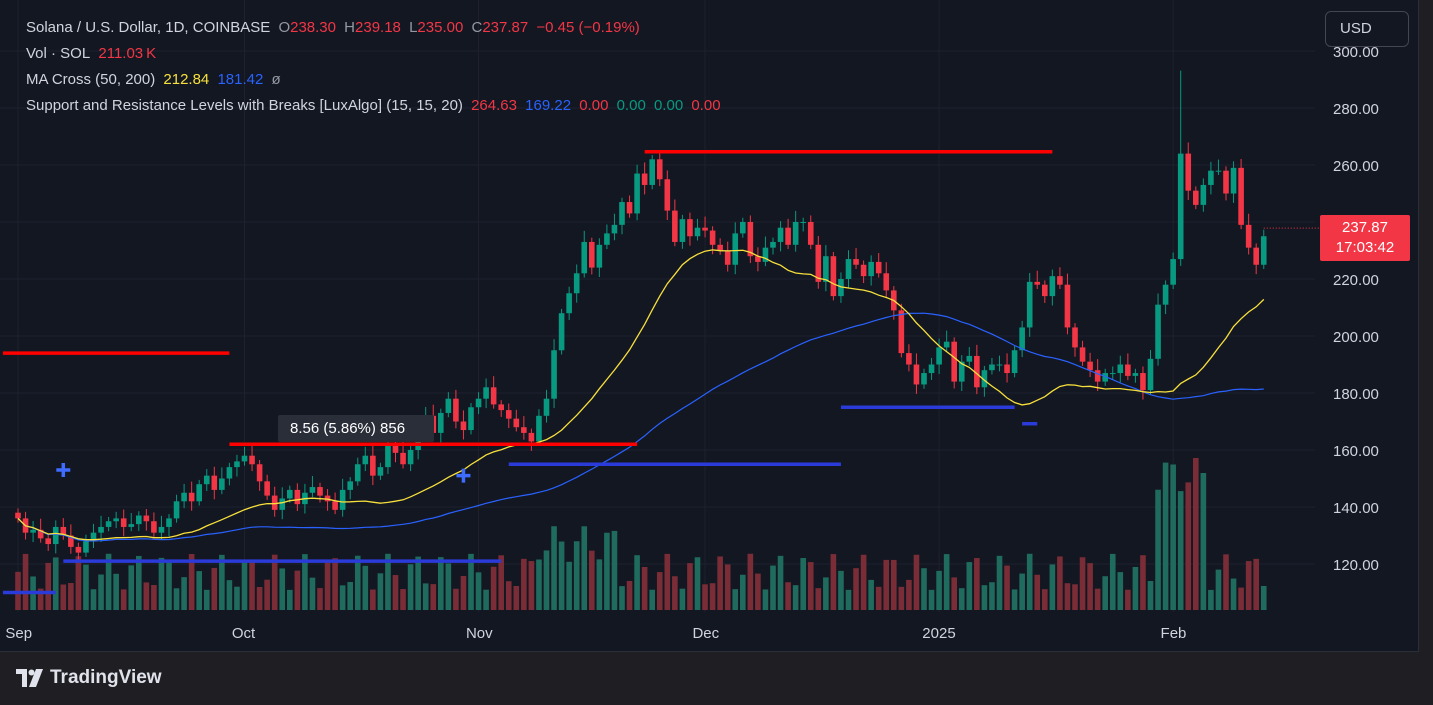 The image size is (1433, 705). What do you see at coordinates (93, 54) in the screenshot?
I see `volume-legend: Vol · SOL 211.03 K` at bounding box center [93, 54].